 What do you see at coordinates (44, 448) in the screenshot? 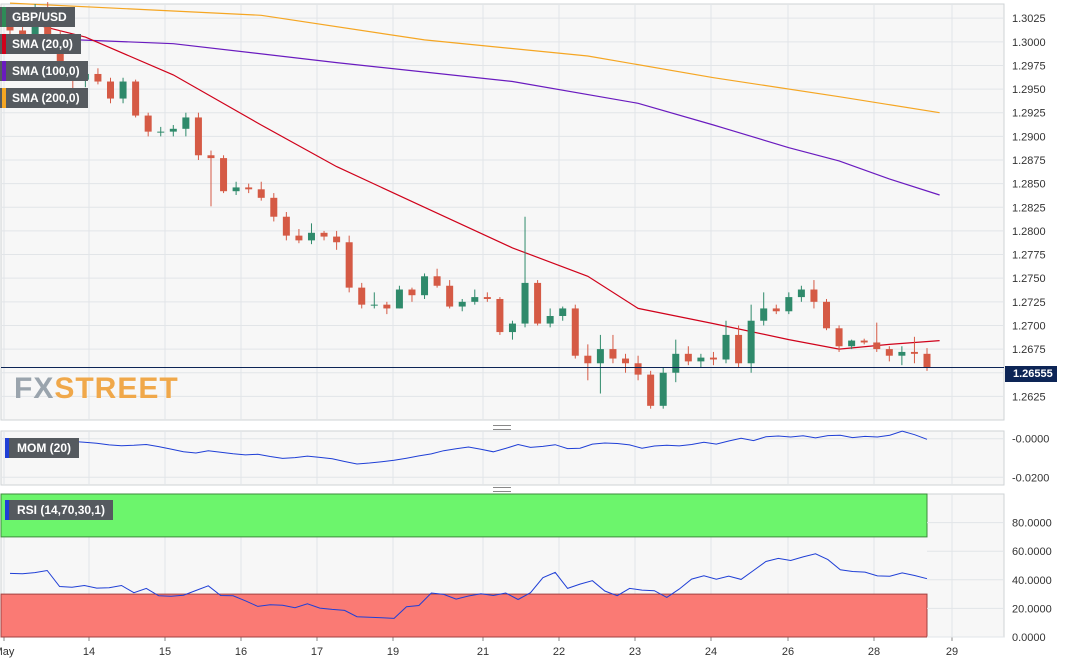
I see `mom-pane-label-text: MOM (20)` at bounding box center [44, 448].